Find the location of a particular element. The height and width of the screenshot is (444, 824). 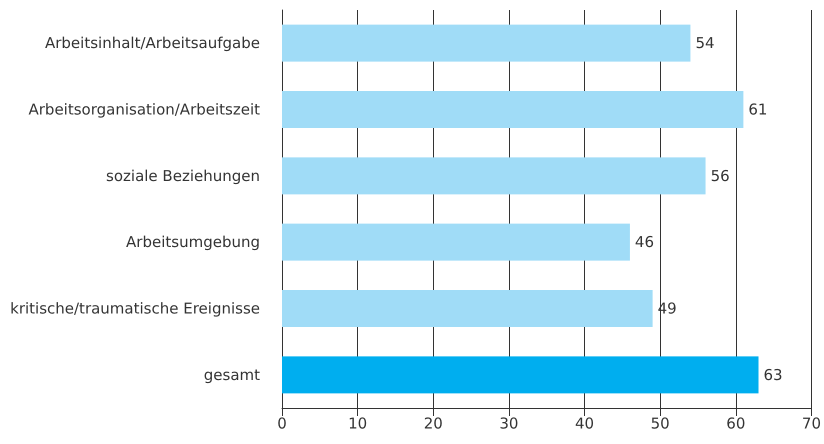

x-tick-label: 50 is located at coordinates (660, 423).